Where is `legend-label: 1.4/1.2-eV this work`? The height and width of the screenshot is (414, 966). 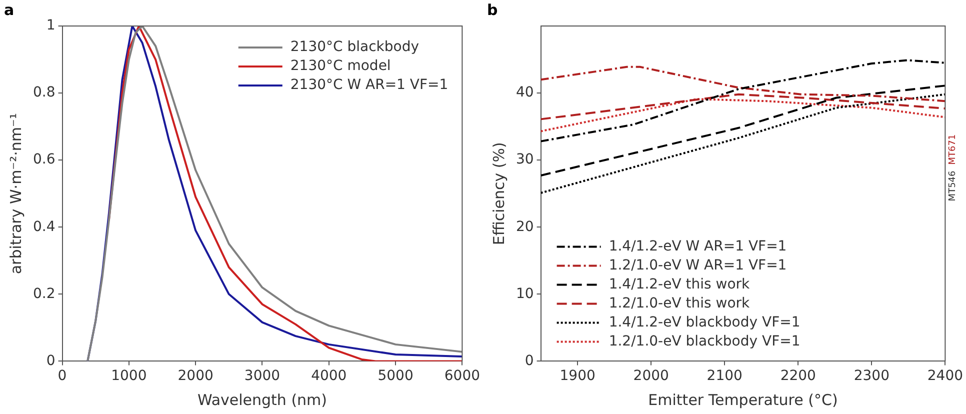 legend-label: 1.4/1.2-eV this work is located at coordinates (679, 284).